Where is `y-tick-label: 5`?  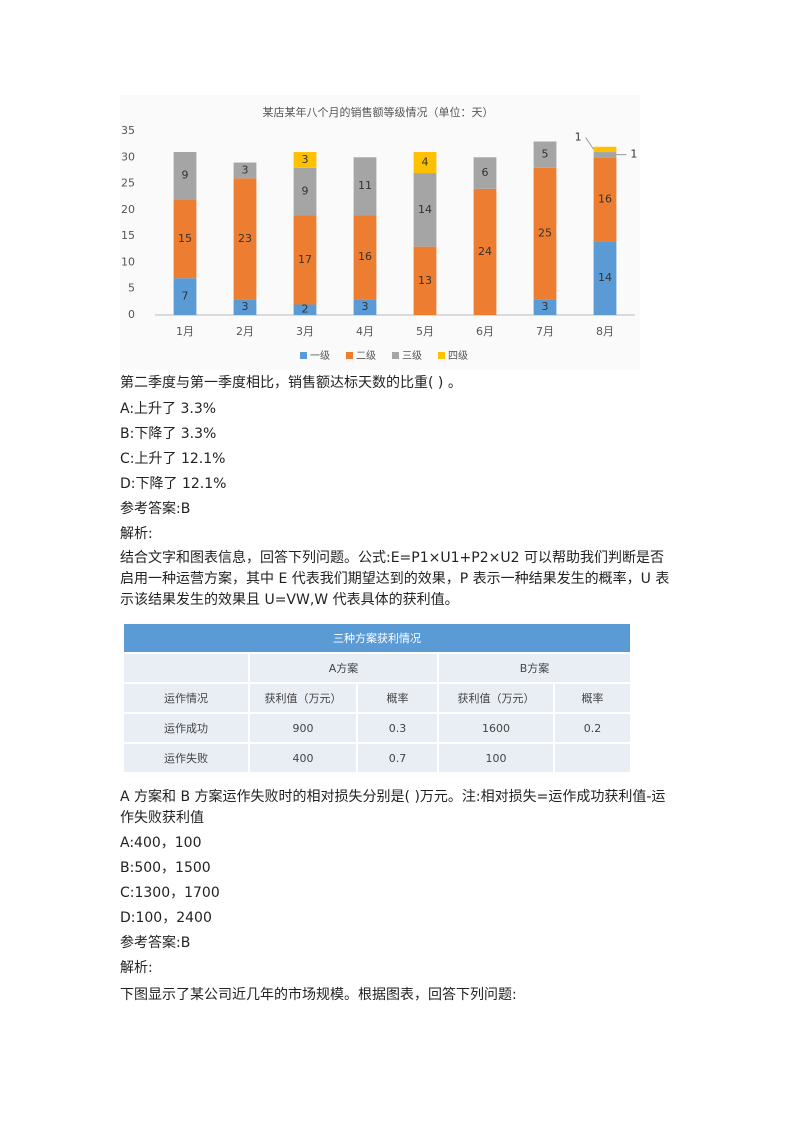 y-tick-label: 5 is located at coordinates (131, 288).